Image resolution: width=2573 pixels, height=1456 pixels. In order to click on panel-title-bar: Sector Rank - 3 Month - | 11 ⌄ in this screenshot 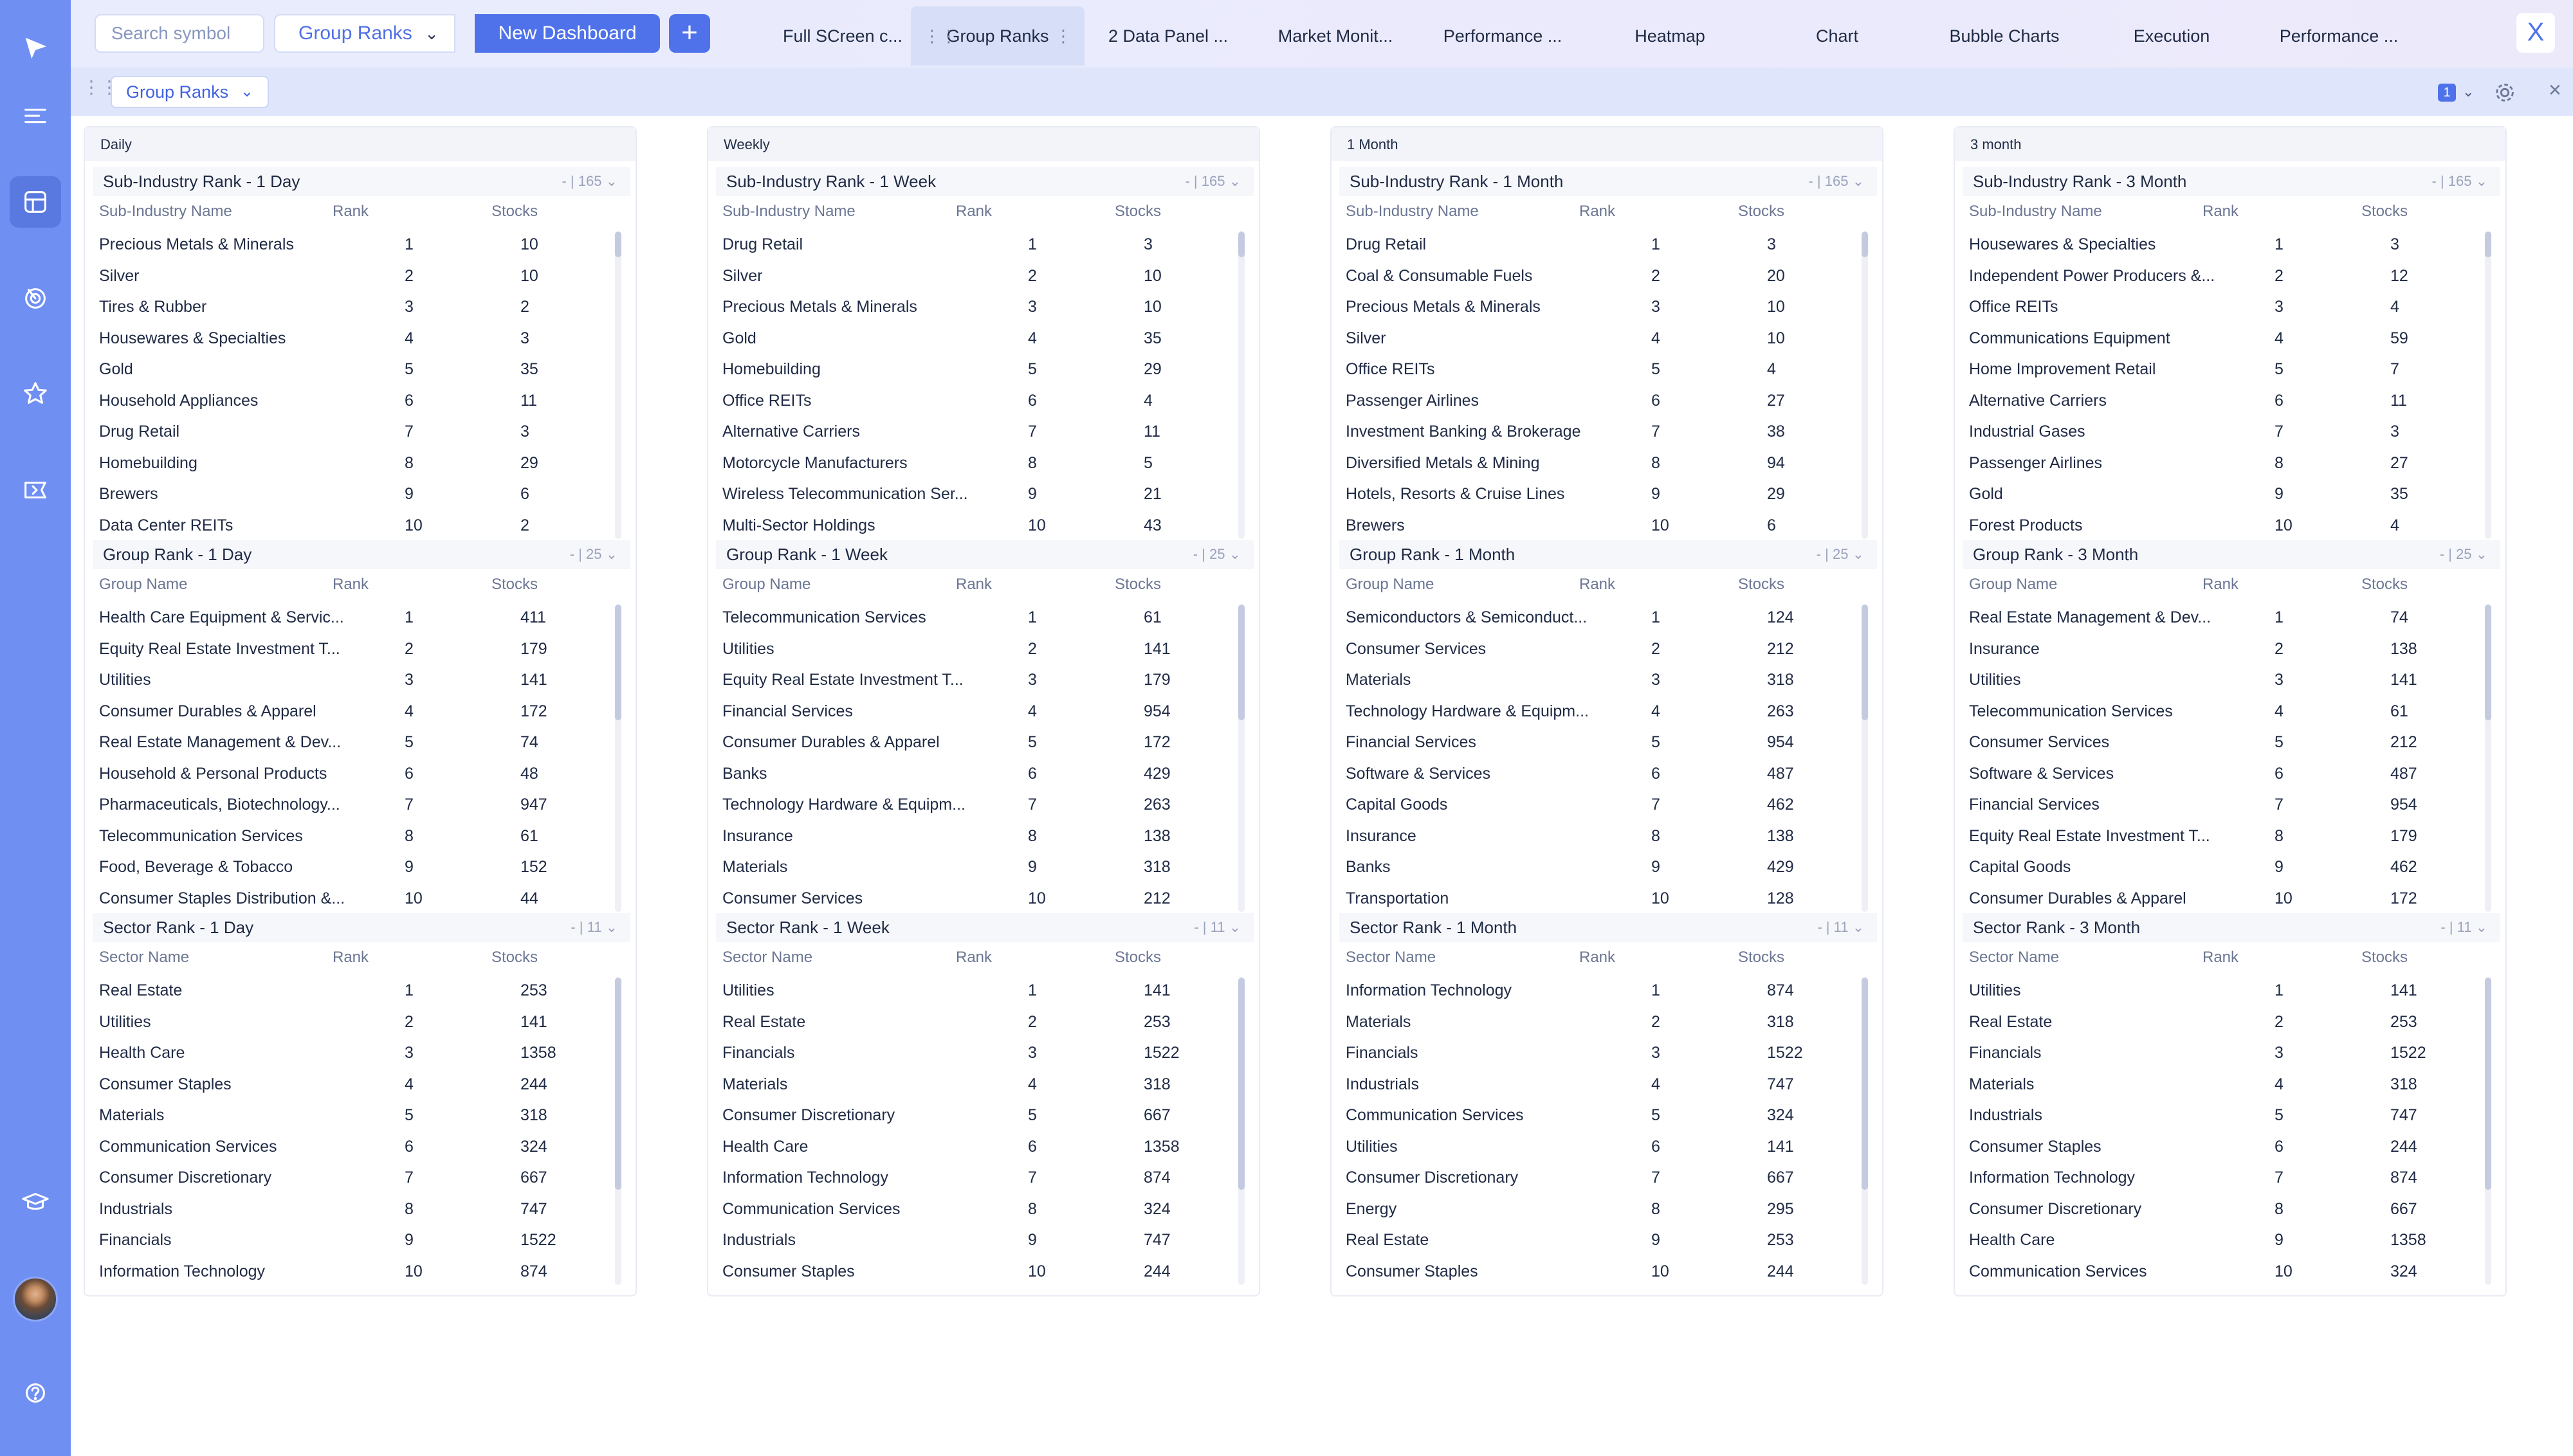, I will do `click(2231, 928)`.